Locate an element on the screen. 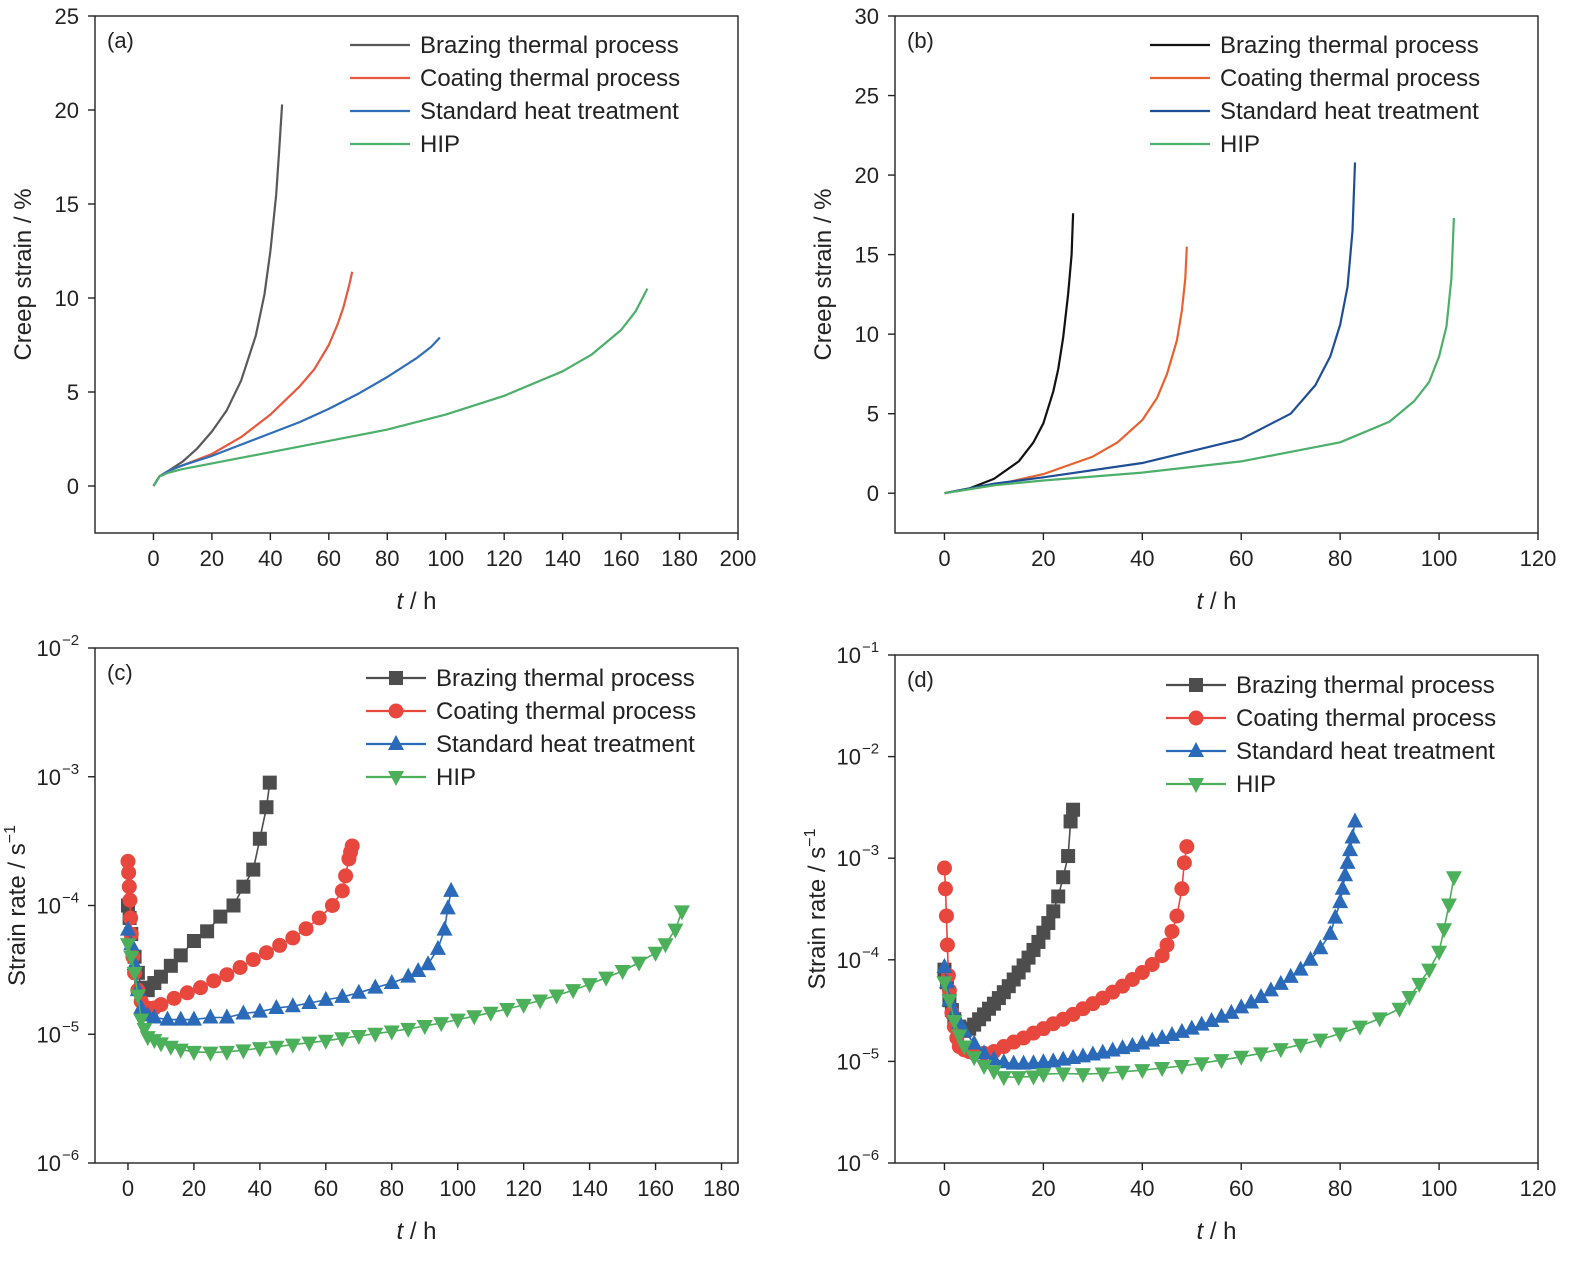 The width and height of the screenshot is (1593, 1261). legend-label: Brazing thermal process is located at coordinates (565, 678).